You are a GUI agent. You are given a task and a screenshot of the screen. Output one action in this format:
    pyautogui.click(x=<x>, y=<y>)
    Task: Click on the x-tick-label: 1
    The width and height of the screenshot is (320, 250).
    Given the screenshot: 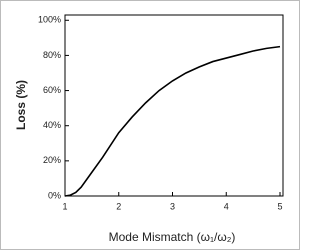 What is the action you would take?
    pyautogui.click(x=64, y=206)
    